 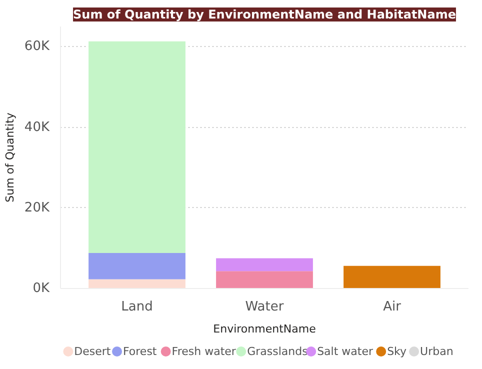 I want to click on x-tick-label: Water, so click(x=264, y=307).